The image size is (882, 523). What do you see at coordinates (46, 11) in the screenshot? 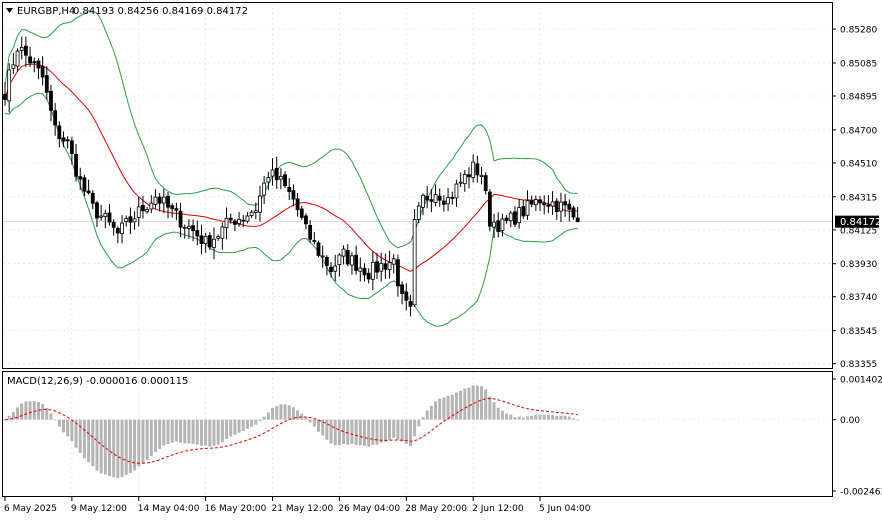
I see `symbol-label: EURGBP,H4` at bounding box center [46, 11].